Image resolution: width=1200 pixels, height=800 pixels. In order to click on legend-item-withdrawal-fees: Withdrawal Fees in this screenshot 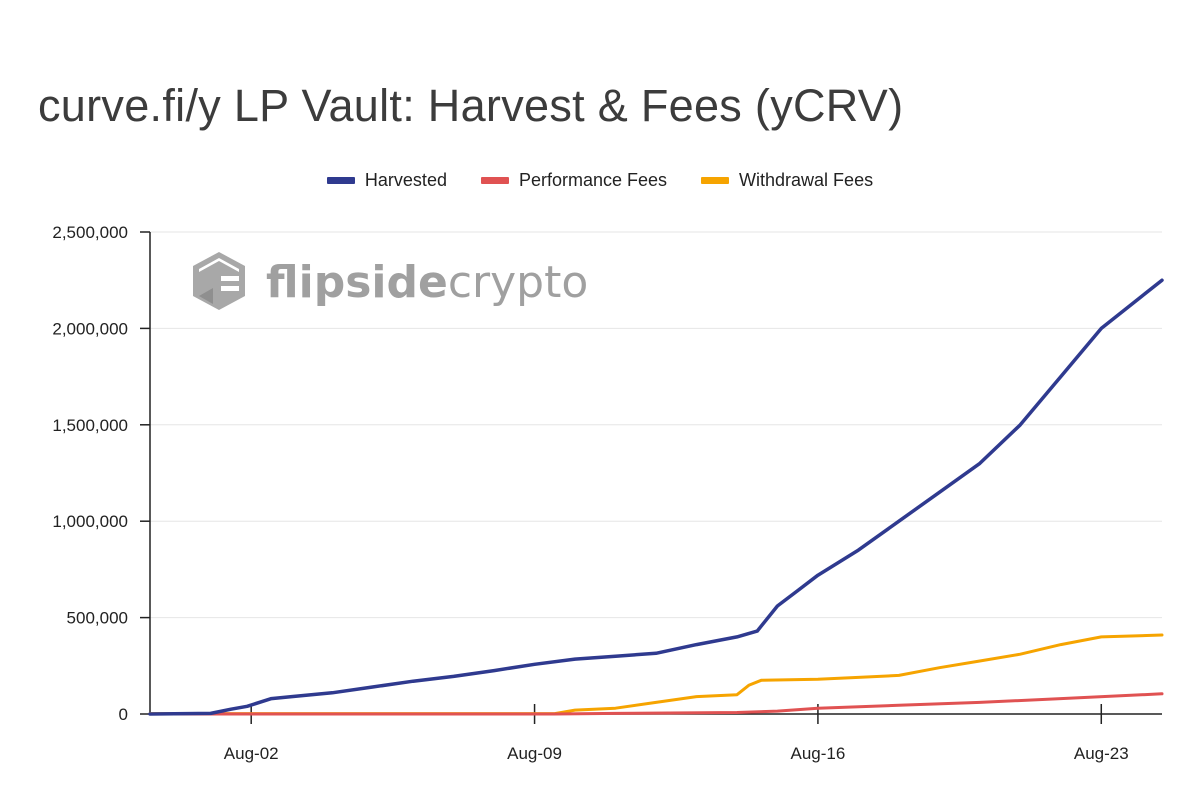, I will do `click(787, 180)`.